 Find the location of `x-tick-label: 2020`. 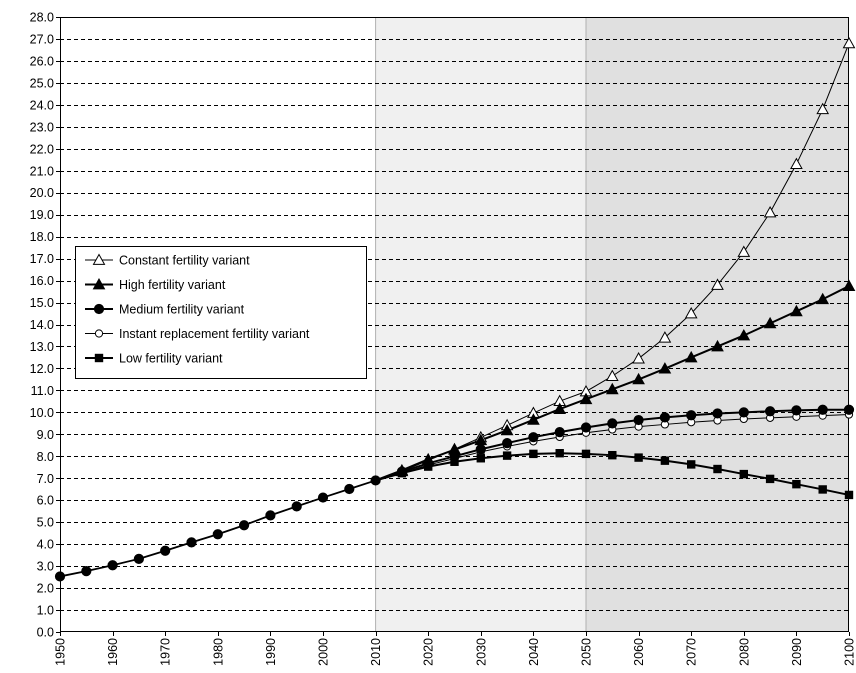

x-tick-label: 2020 is located at coordinates (429, 652).